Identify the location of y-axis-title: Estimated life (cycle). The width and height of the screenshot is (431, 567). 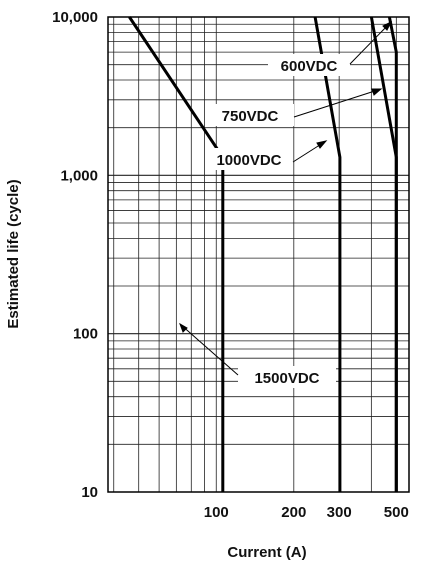
(13, 253).